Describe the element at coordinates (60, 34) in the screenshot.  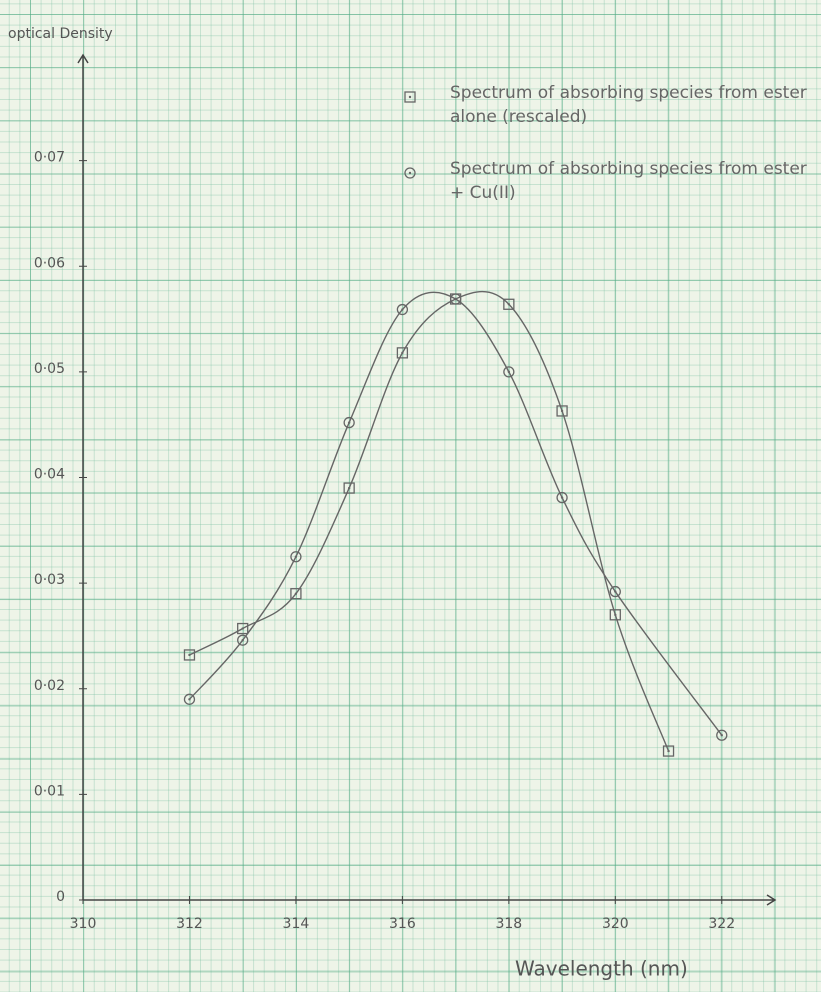
I see `y-axis-title: optical Density` at that location.